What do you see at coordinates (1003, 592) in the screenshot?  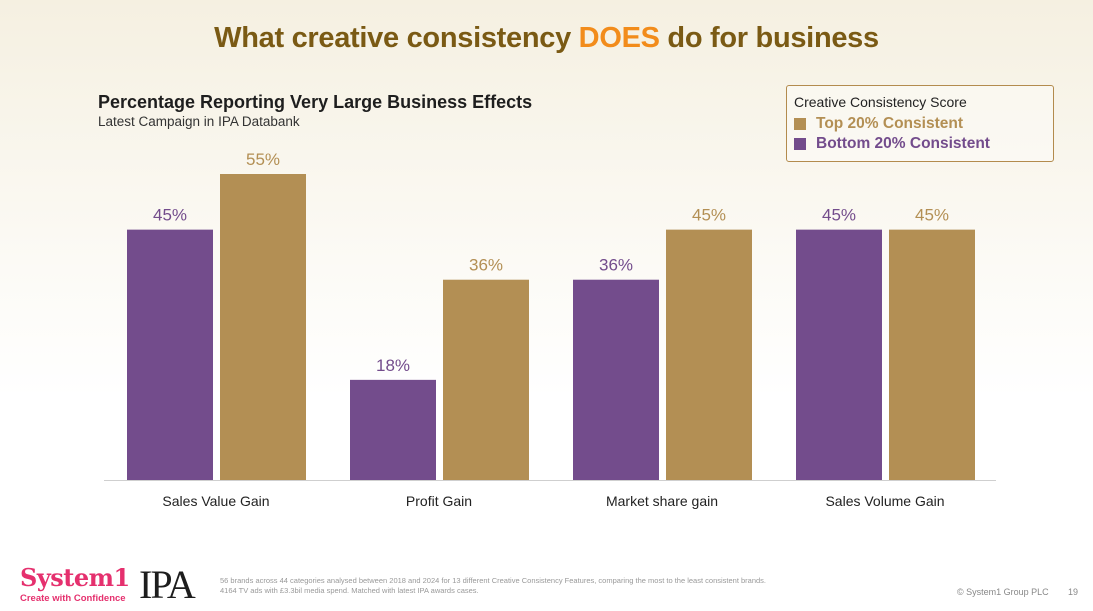 I see `copyright: © System1 Group PLC` at bounding box center [1003, 592].